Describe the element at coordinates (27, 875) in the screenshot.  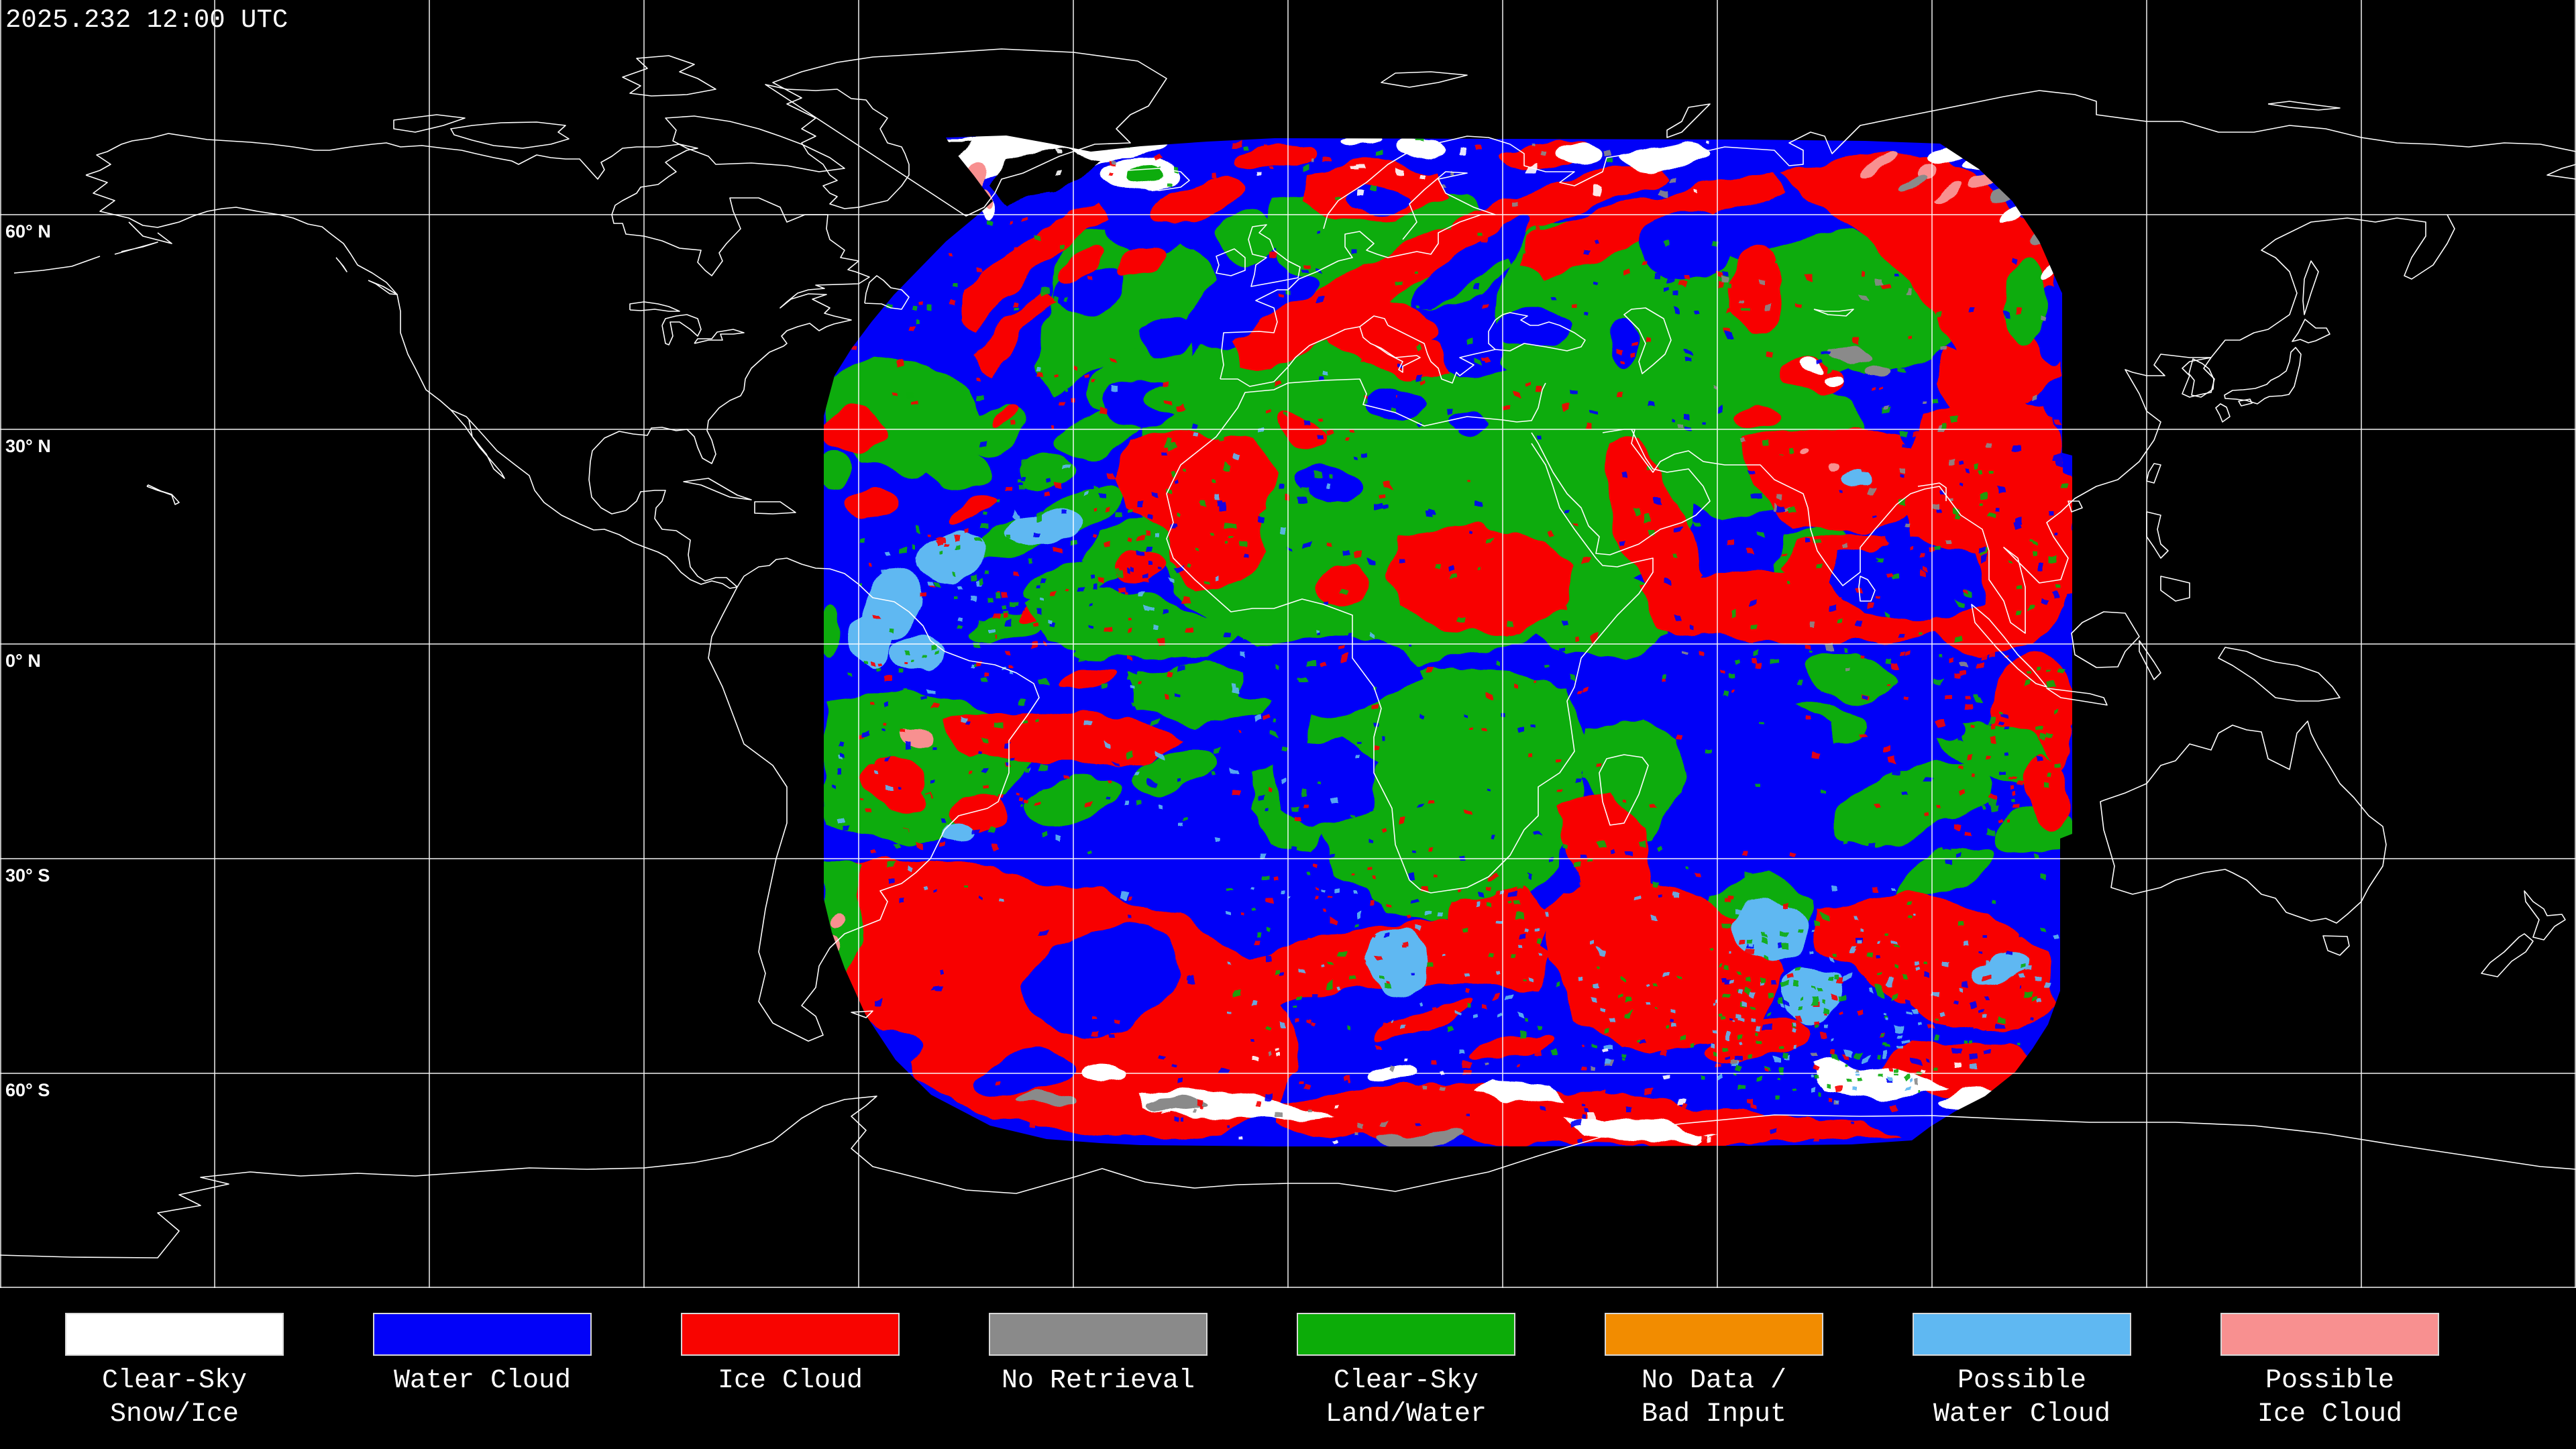
I see `svg-text: 30° S` at that location.